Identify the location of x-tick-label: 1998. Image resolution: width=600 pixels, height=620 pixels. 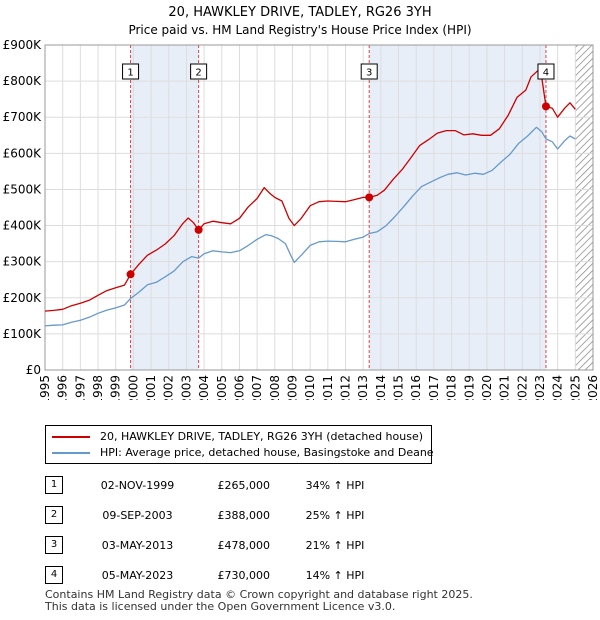
(98, 387).